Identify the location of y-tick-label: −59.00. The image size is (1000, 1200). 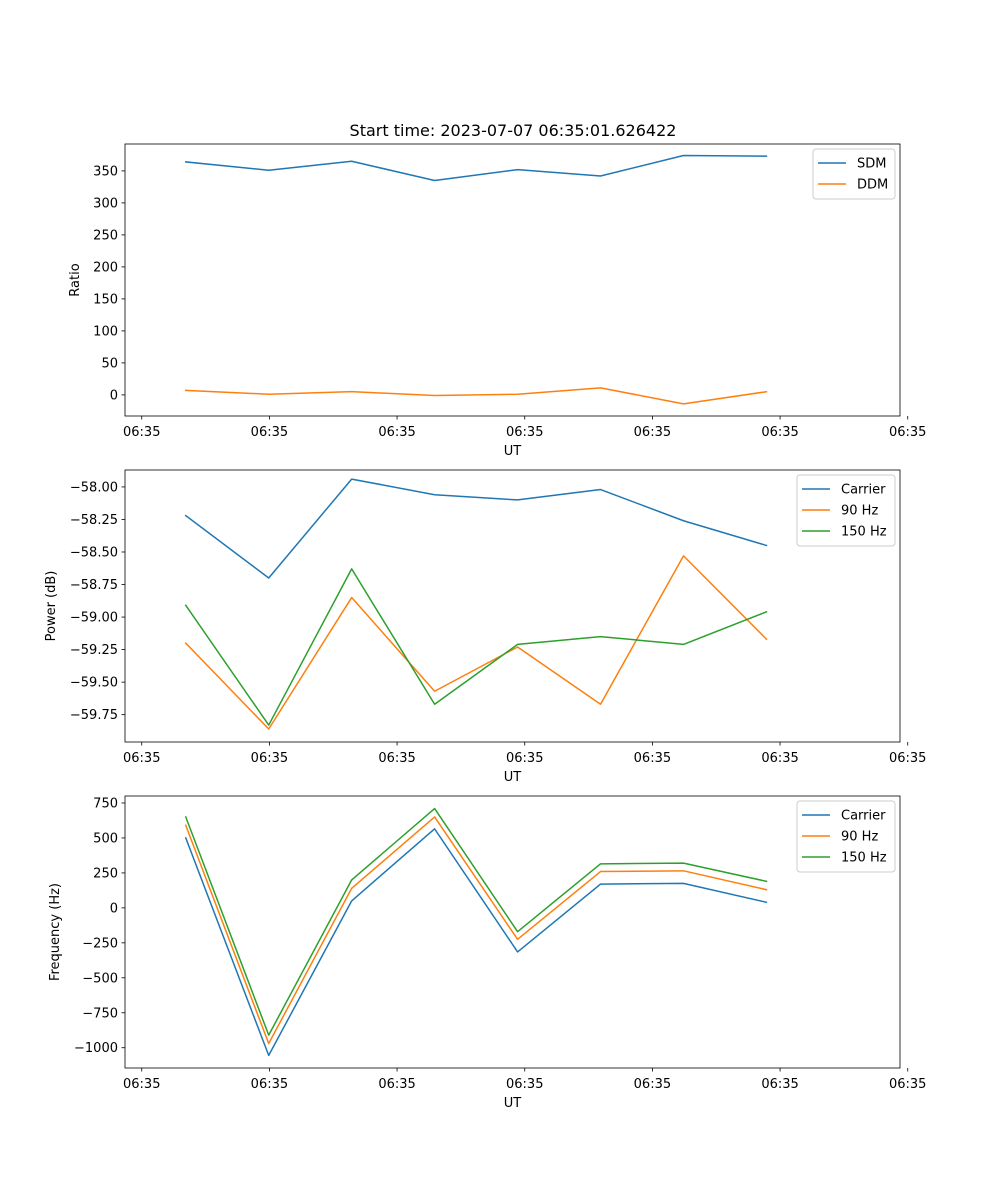
(94, 618).